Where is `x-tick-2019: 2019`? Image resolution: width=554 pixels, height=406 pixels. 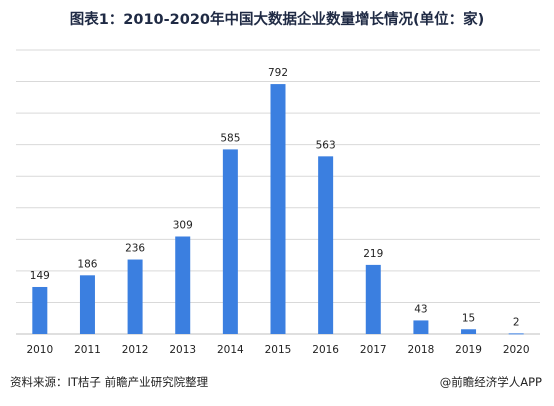 x-tick-2019: 2019 is located at coordinates (468, 350).